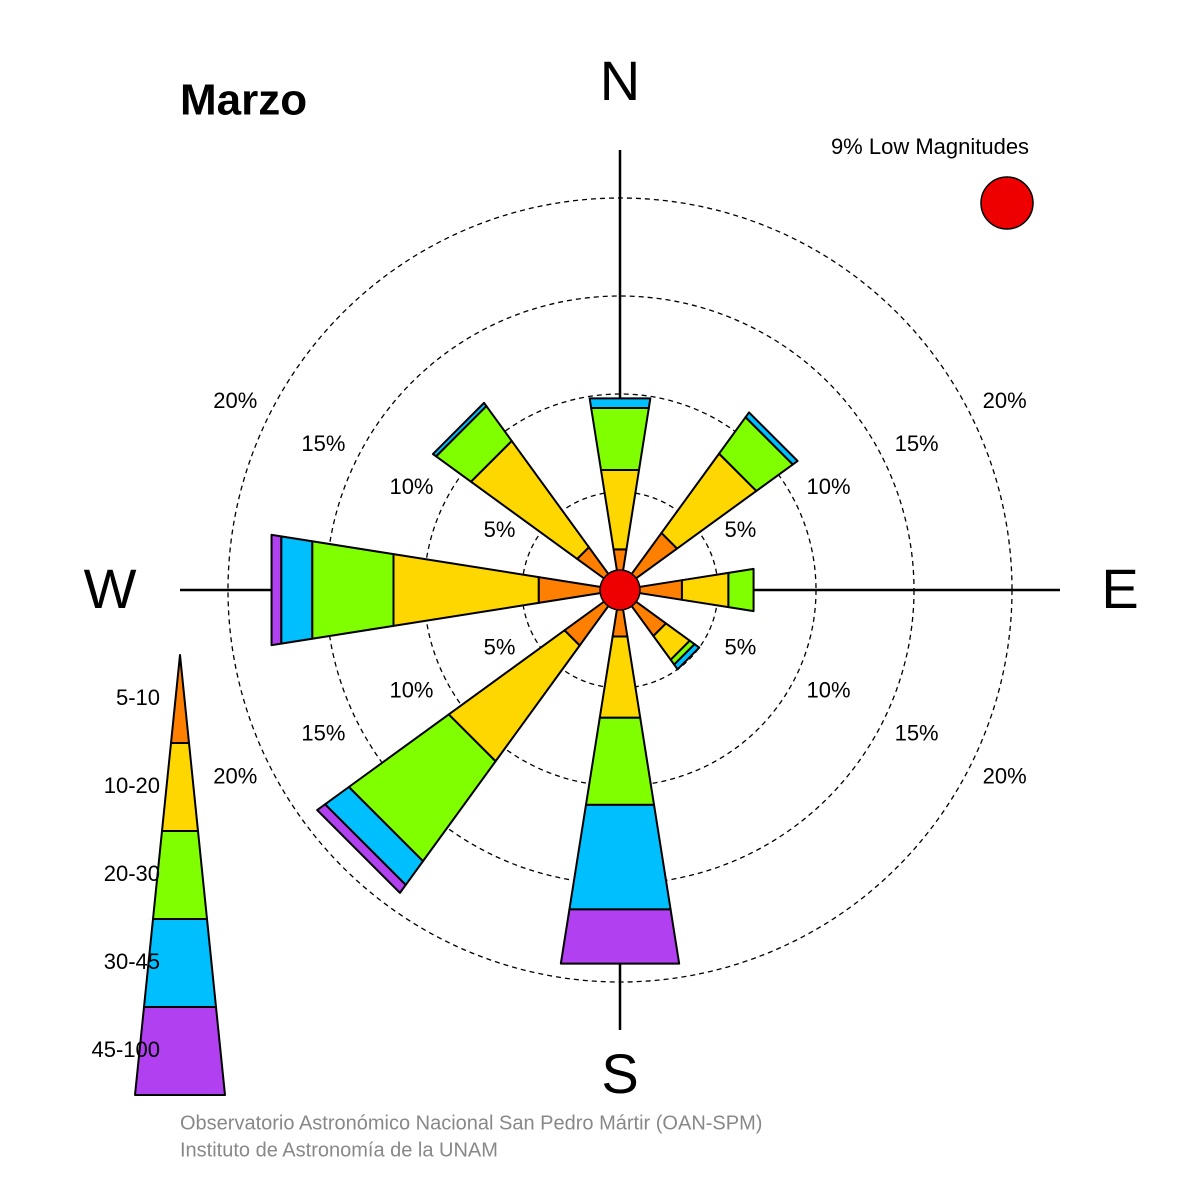 The width and height of the screenshot is (1181, 1181). Describe the element at coordinates (243, 100) in the screenshot. I see `chart-title: Marzo` at that location.